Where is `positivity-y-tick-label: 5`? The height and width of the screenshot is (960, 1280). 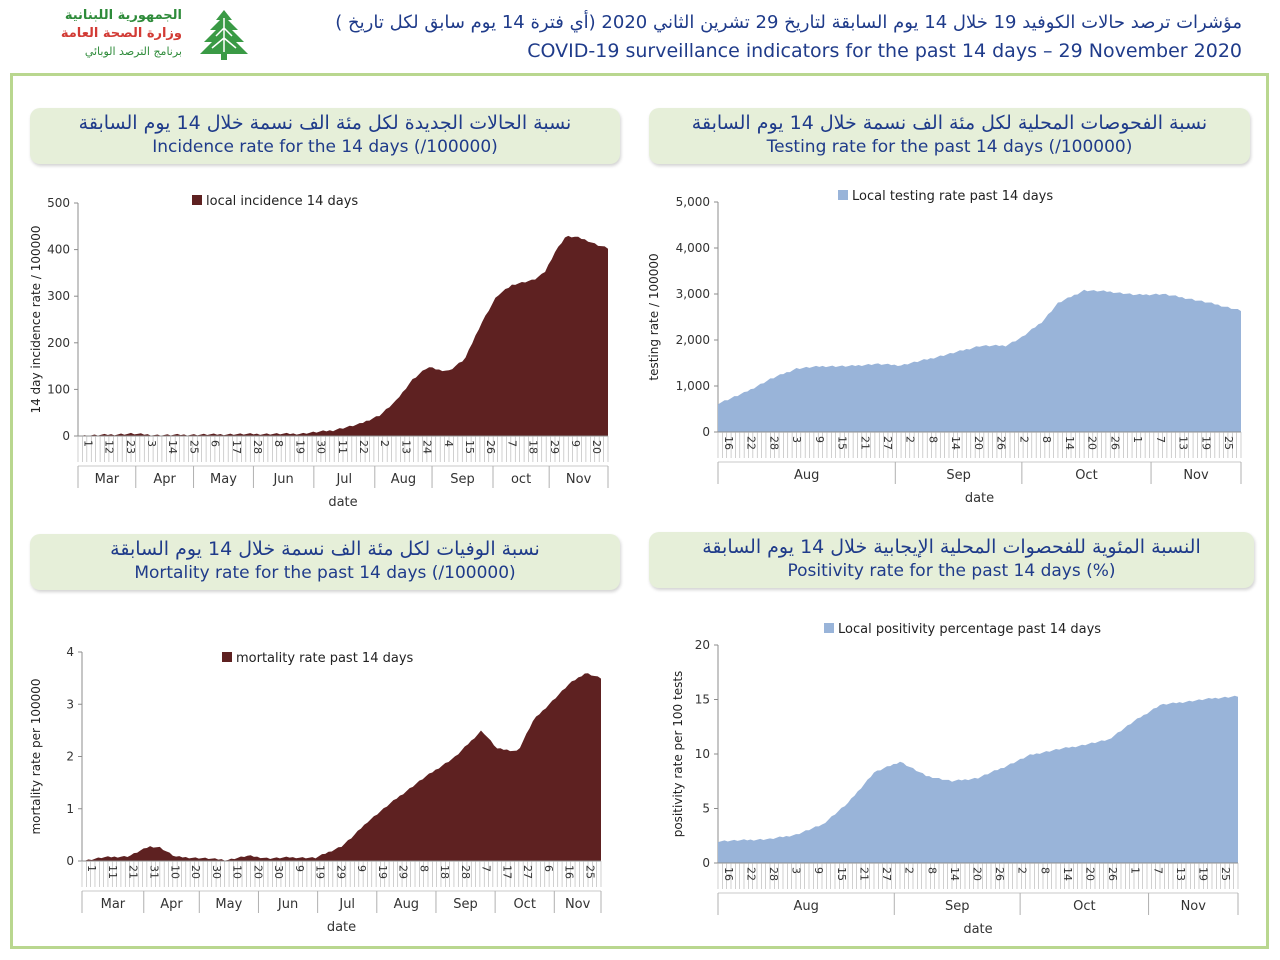 positivity-y-tick-label: 5 is located at coordinates (706, 809).